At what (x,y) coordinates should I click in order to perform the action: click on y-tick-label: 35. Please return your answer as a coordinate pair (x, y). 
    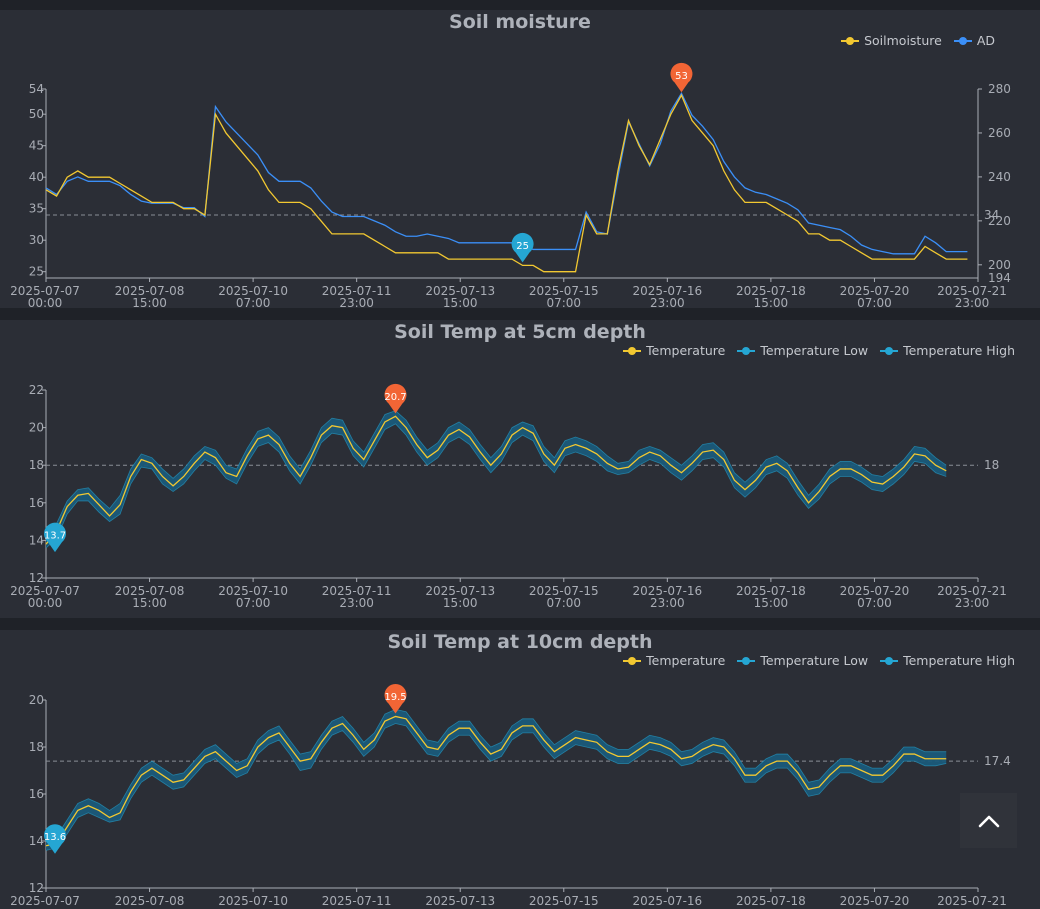
    Looking at the image, I should click on (36, 209).